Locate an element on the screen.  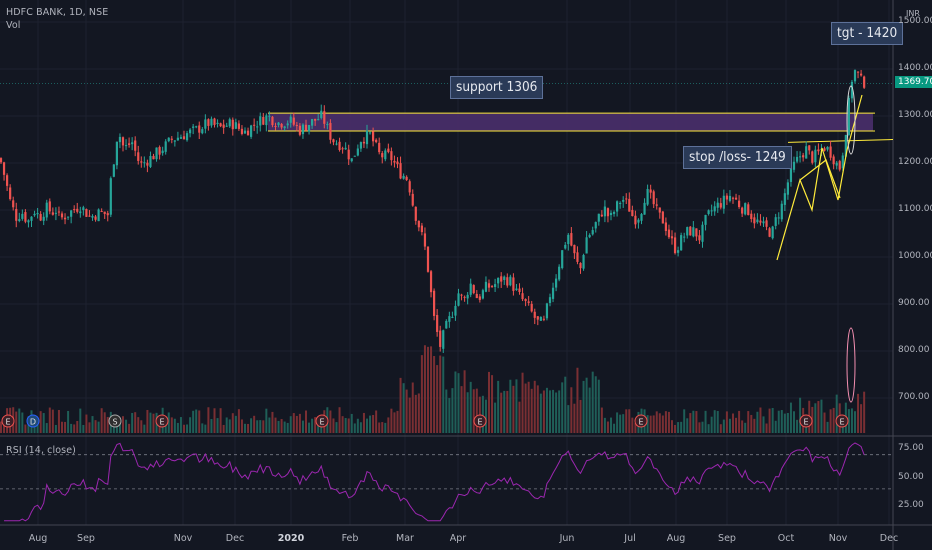
target-annotation: tgt - 1420 is located at coordinates (867, 33).